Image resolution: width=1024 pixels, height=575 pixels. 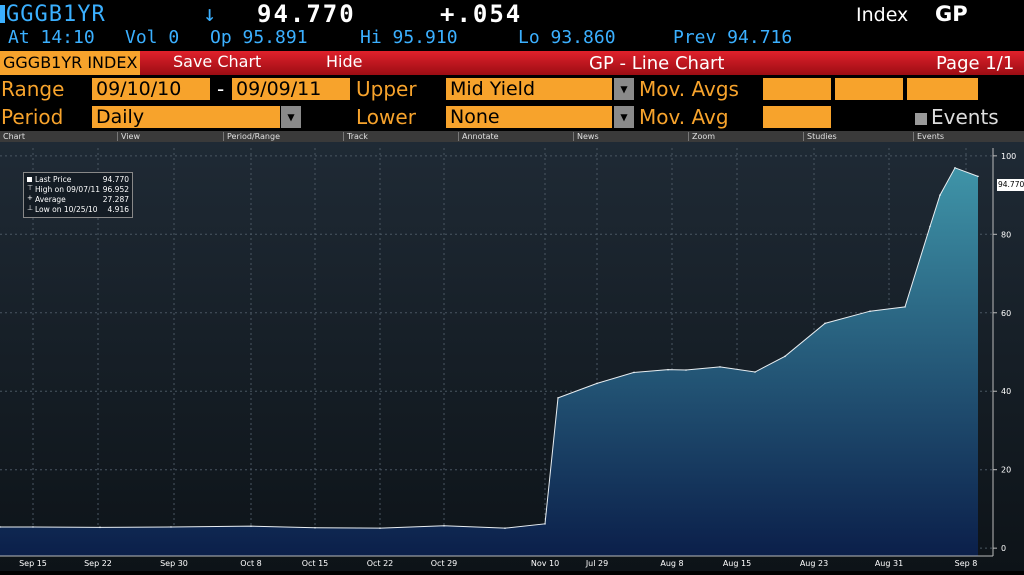 I want to click on x-tick-label: Jul 29, so click(x=596, y=563).